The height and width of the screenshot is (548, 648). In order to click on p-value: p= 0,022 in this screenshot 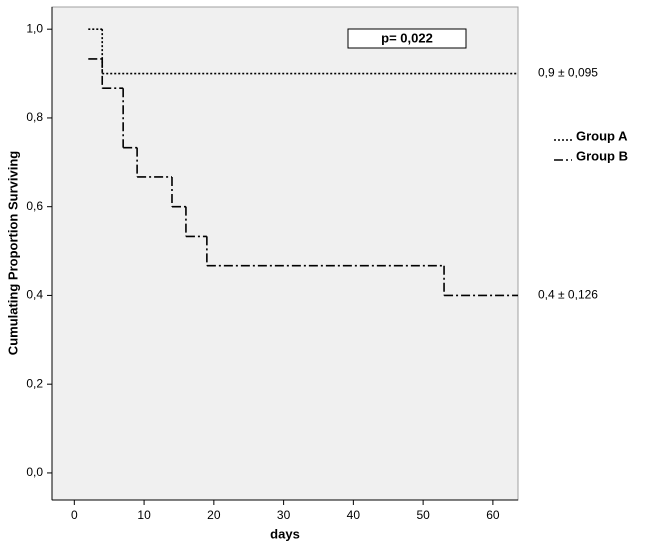, I will do `click(407, 37)`.